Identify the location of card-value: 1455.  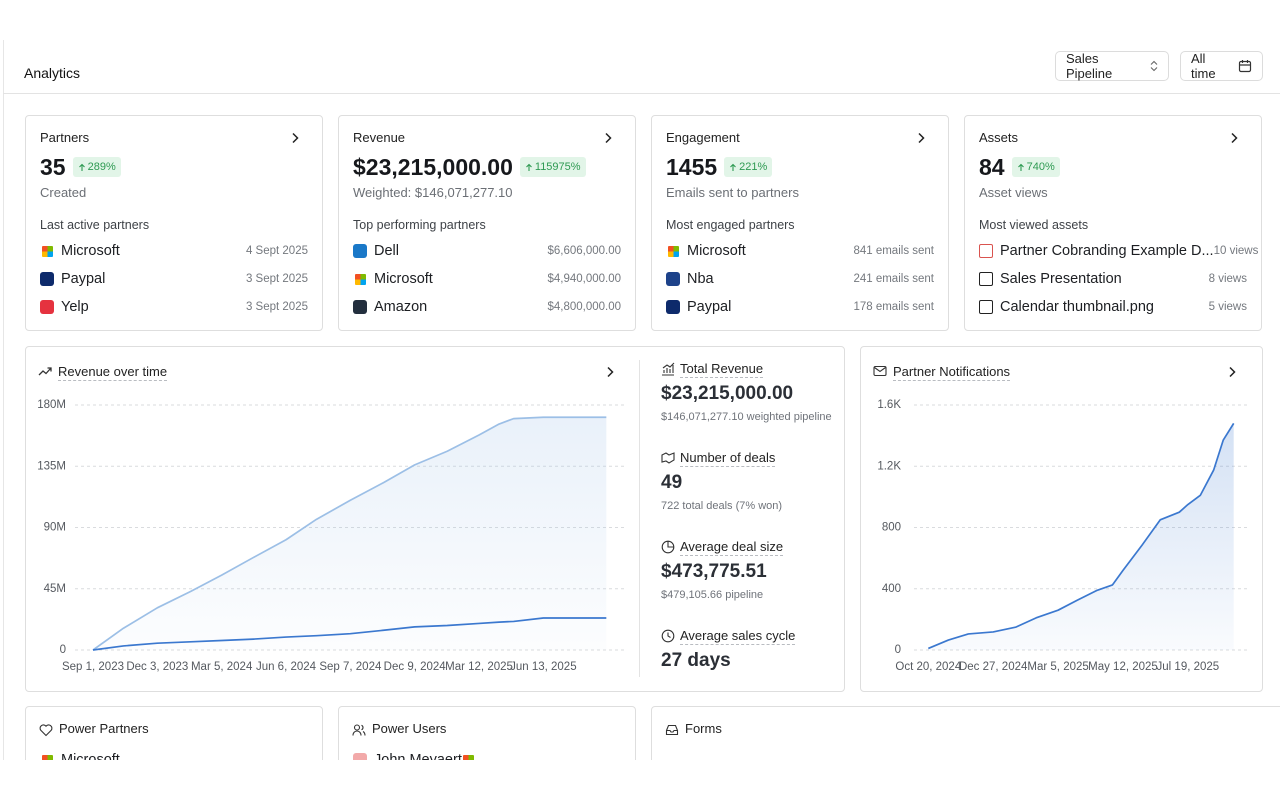
(692, 167).